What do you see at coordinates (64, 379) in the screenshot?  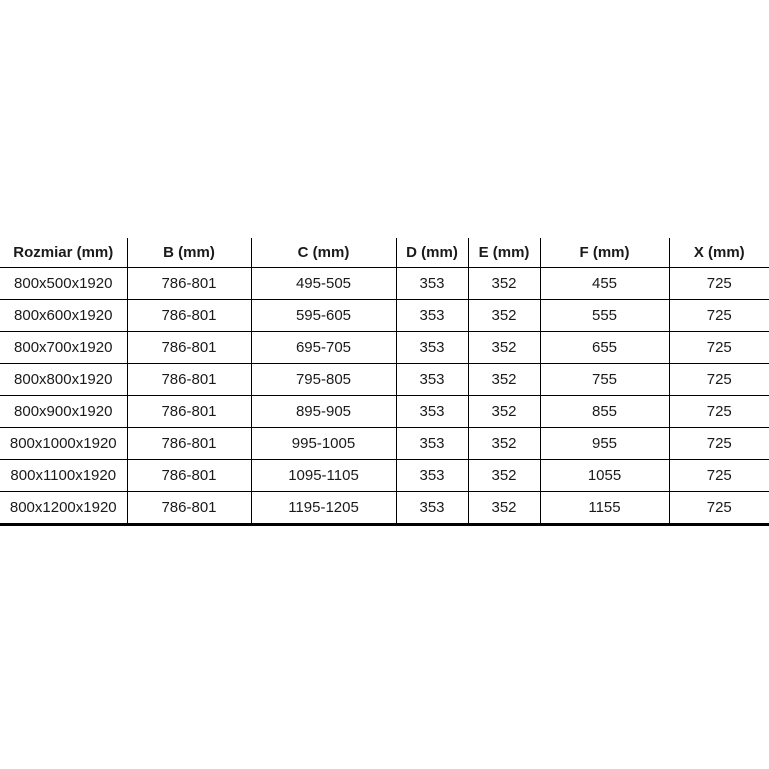 I see `table-cell: 800x800x1920` at bounding box center [64, 379].